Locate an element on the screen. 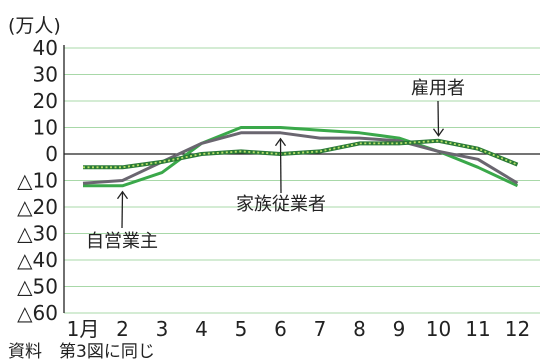  source-note: 資料 第3図に同じ is located at coordinates (81, 352).